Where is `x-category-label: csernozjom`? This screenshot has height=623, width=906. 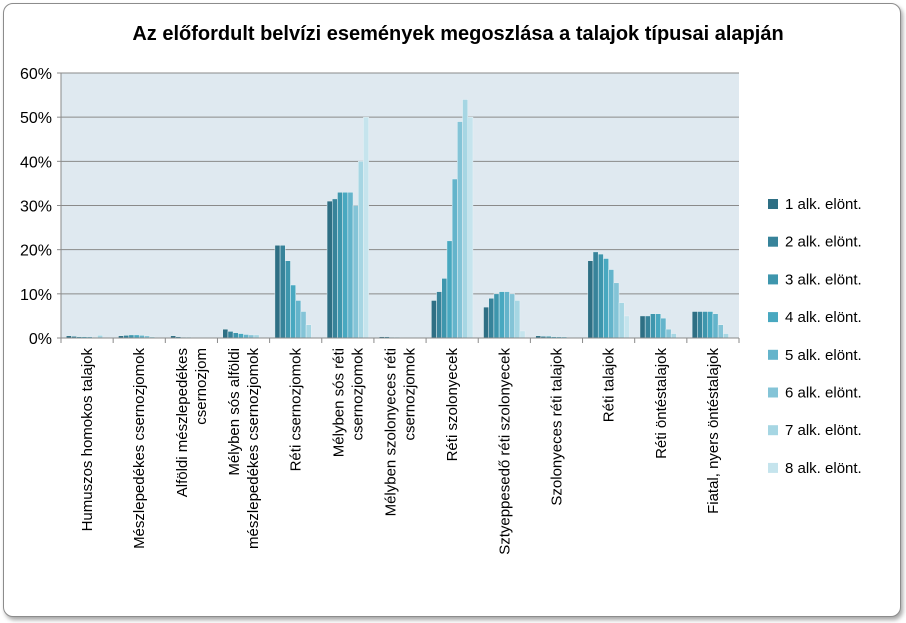
x-category-label: csernozjom is located at coordinates (201, 386).